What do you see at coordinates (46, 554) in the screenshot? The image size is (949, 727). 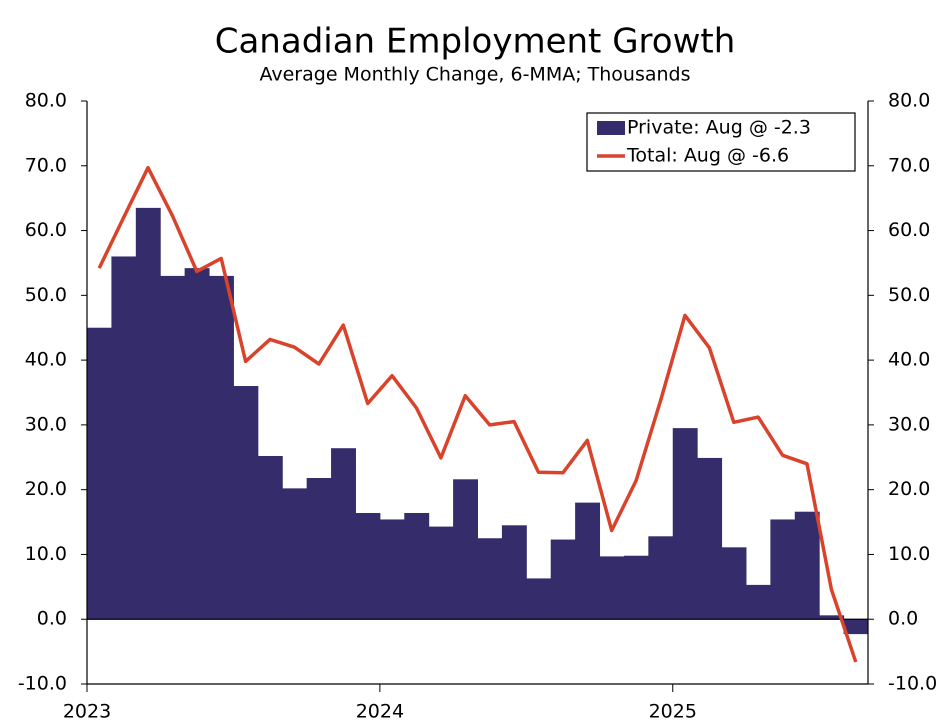 I see `y-tick-label: 10.0` at bounding box center [46, 554].